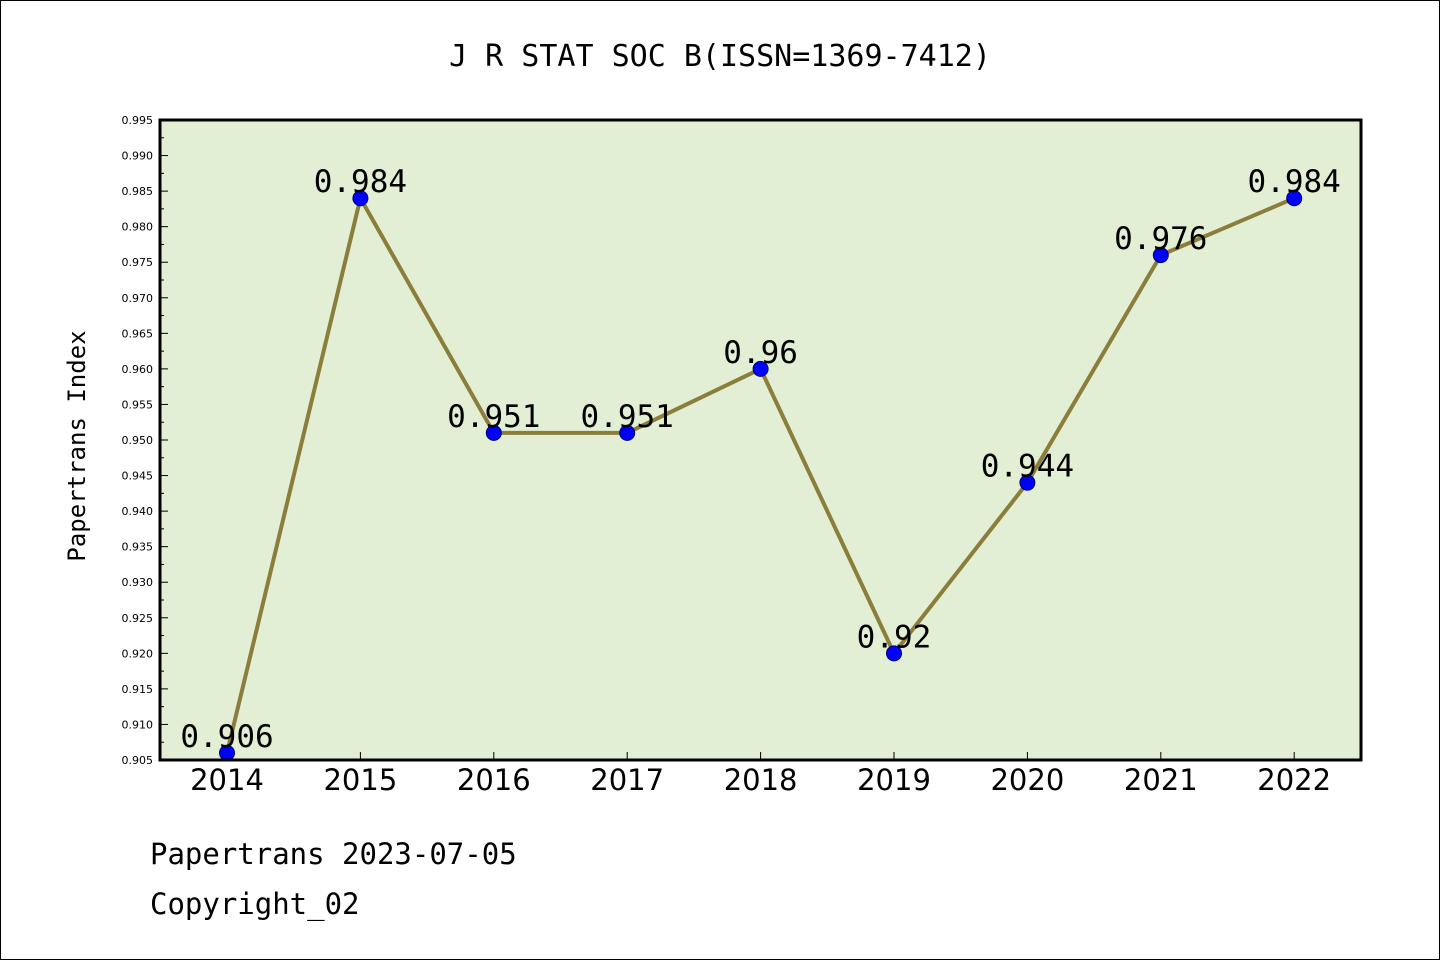  I want to click on data-label: 0.944, so click(1027, 467).